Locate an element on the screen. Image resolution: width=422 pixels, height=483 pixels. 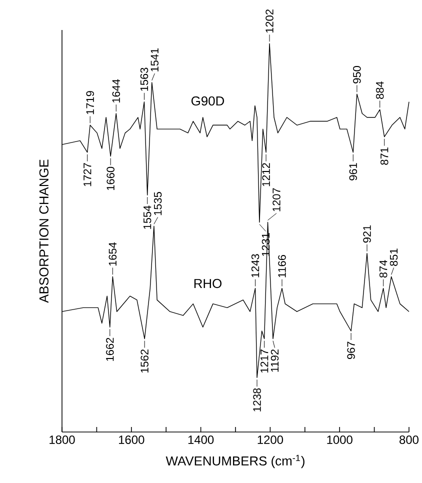
annotation: 961 is located at coordinates (353, 171).